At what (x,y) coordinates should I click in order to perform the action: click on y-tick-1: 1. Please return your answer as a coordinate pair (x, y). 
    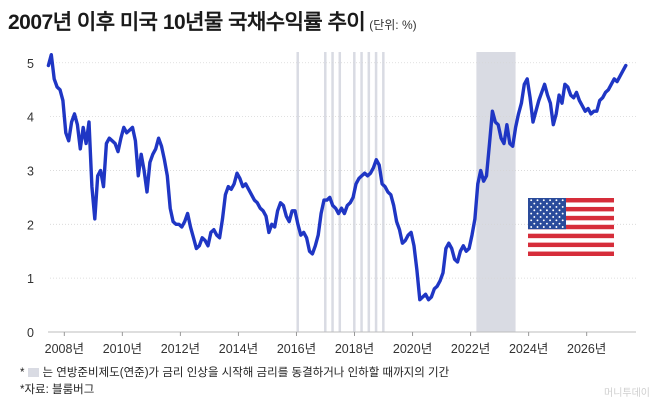
    Looking at the image, I should click on (30, 279).